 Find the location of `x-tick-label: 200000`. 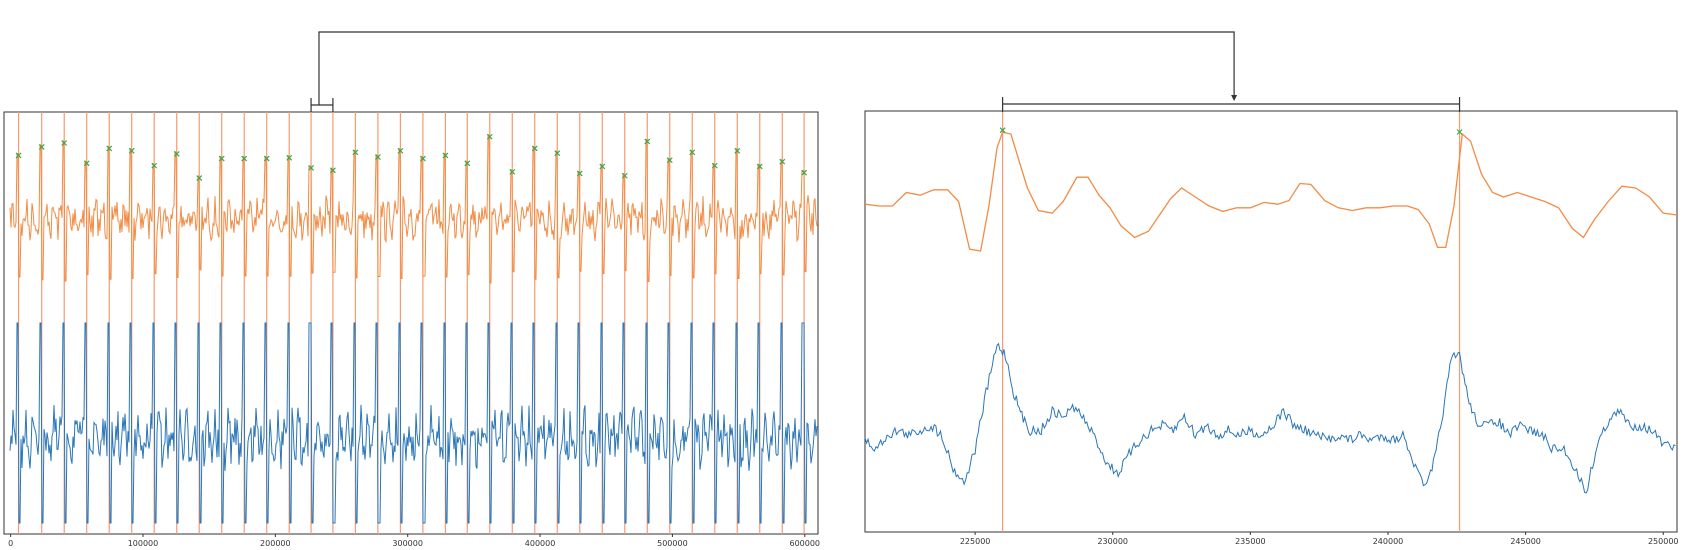

x-tick-label: 200000 is located at coordinates (275, 543).